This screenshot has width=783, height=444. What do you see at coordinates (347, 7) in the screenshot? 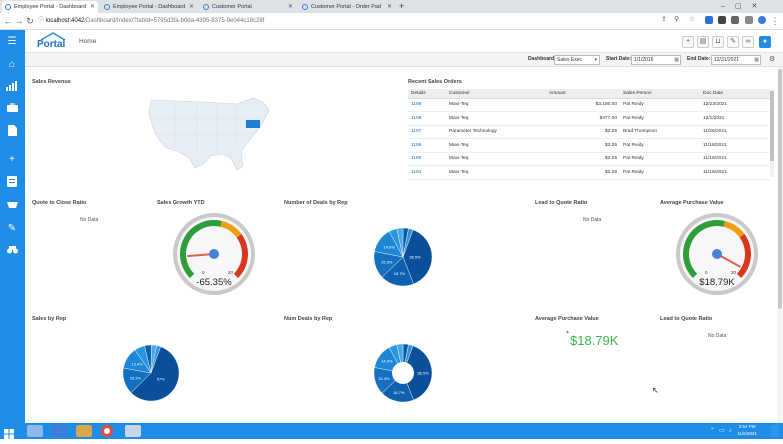
I see `browser-tab-3: Customer Portal - Order Pad ✕` at bounding box center [347, 7].